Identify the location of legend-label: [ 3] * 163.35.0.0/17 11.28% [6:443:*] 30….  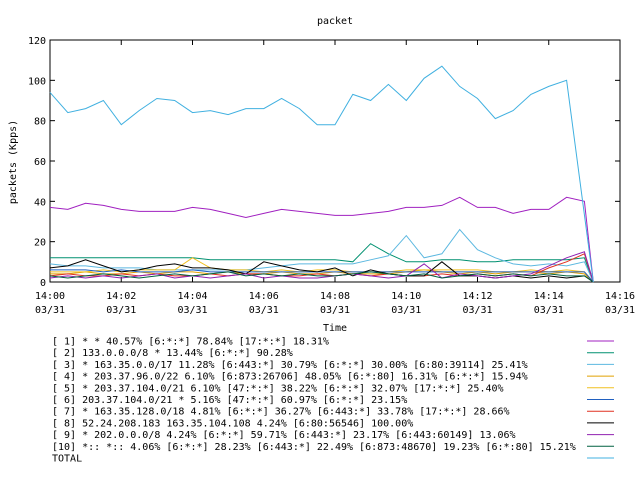
(290, 365).